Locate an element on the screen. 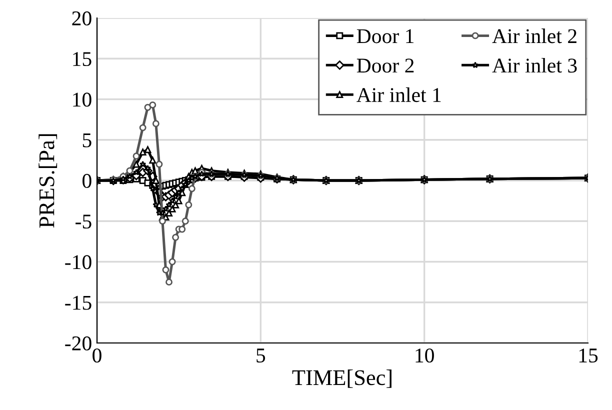 The height and width of the screenshot is (410, 612). y-tick-label: 15 is located at coordinates (82, 59).